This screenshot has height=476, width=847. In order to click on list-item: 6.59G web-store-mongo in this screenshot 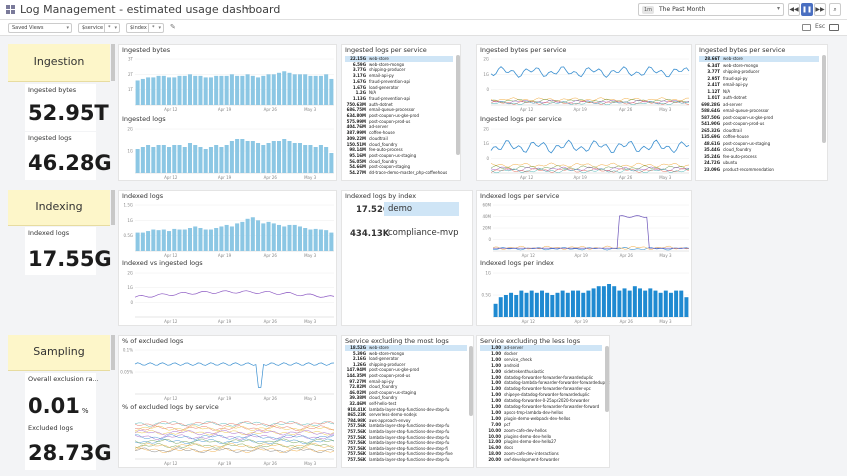, I will do `click(399, 65)`.